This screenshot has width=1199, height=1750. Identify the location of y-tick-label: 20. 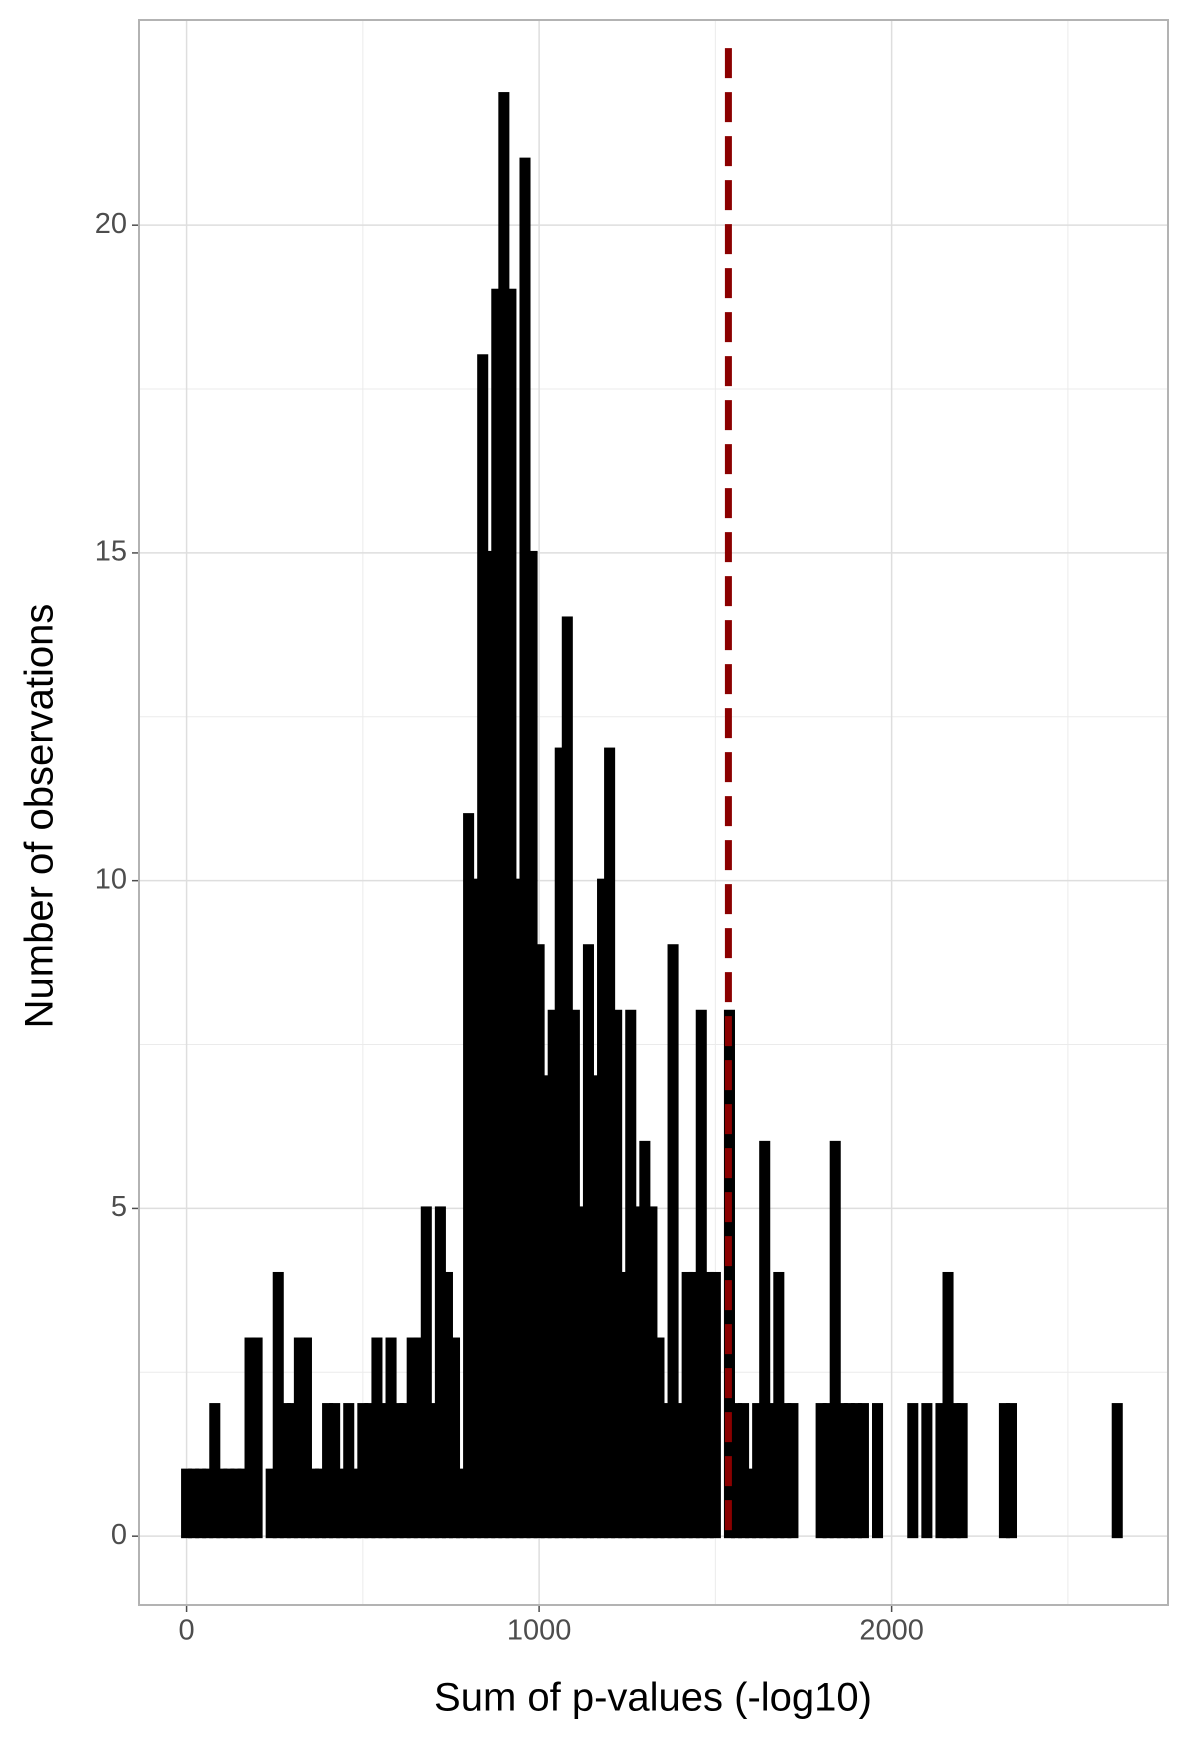
(111, 224).